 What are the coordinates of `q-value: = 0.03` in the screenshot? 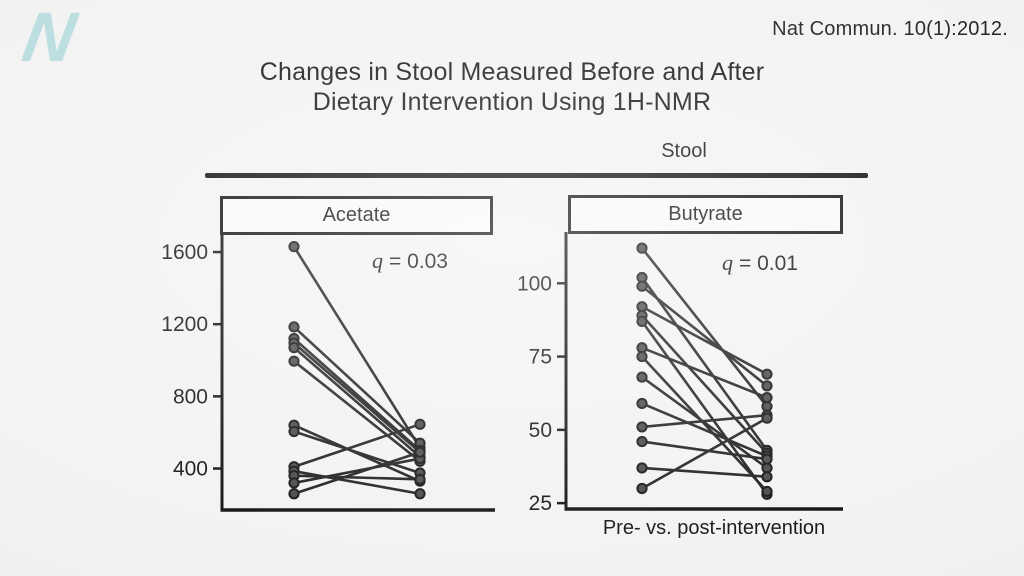 It's located at (418, 261).